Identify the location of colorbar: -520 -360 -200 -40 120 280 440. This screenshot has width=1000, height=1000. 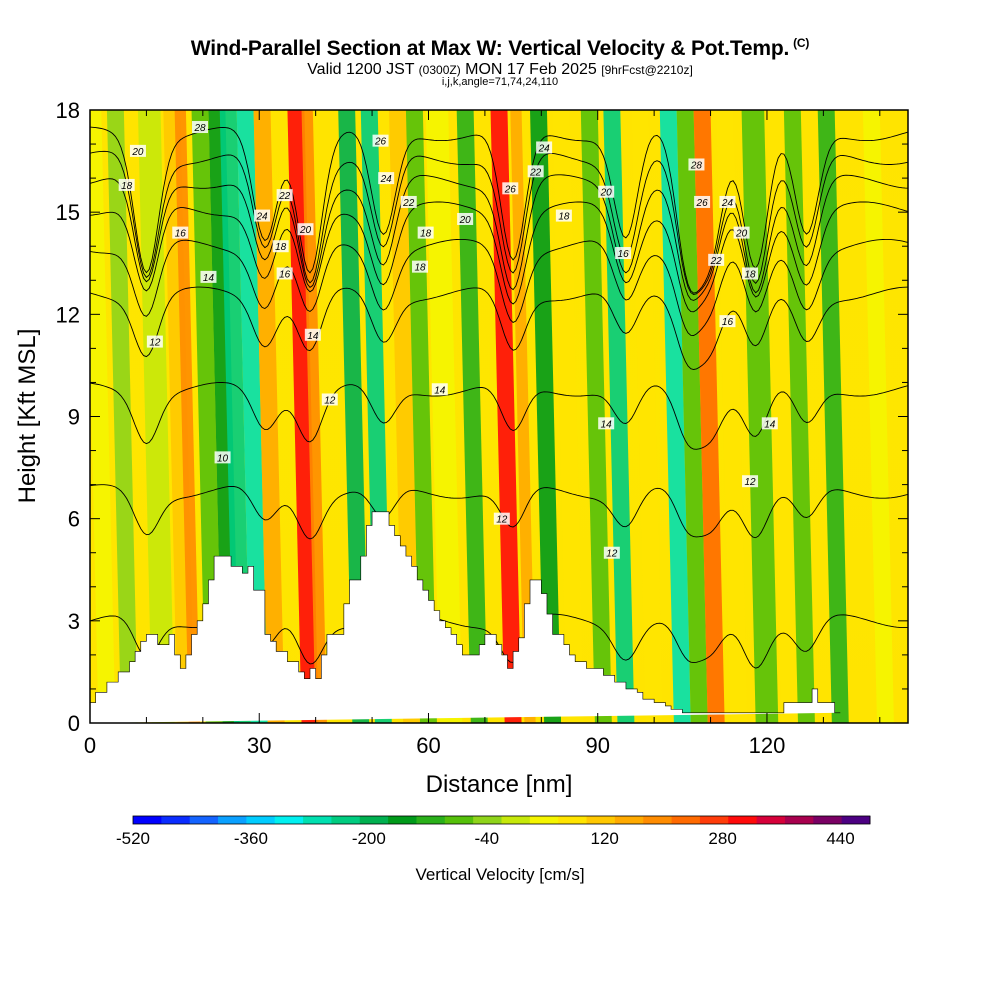
(493, 831).